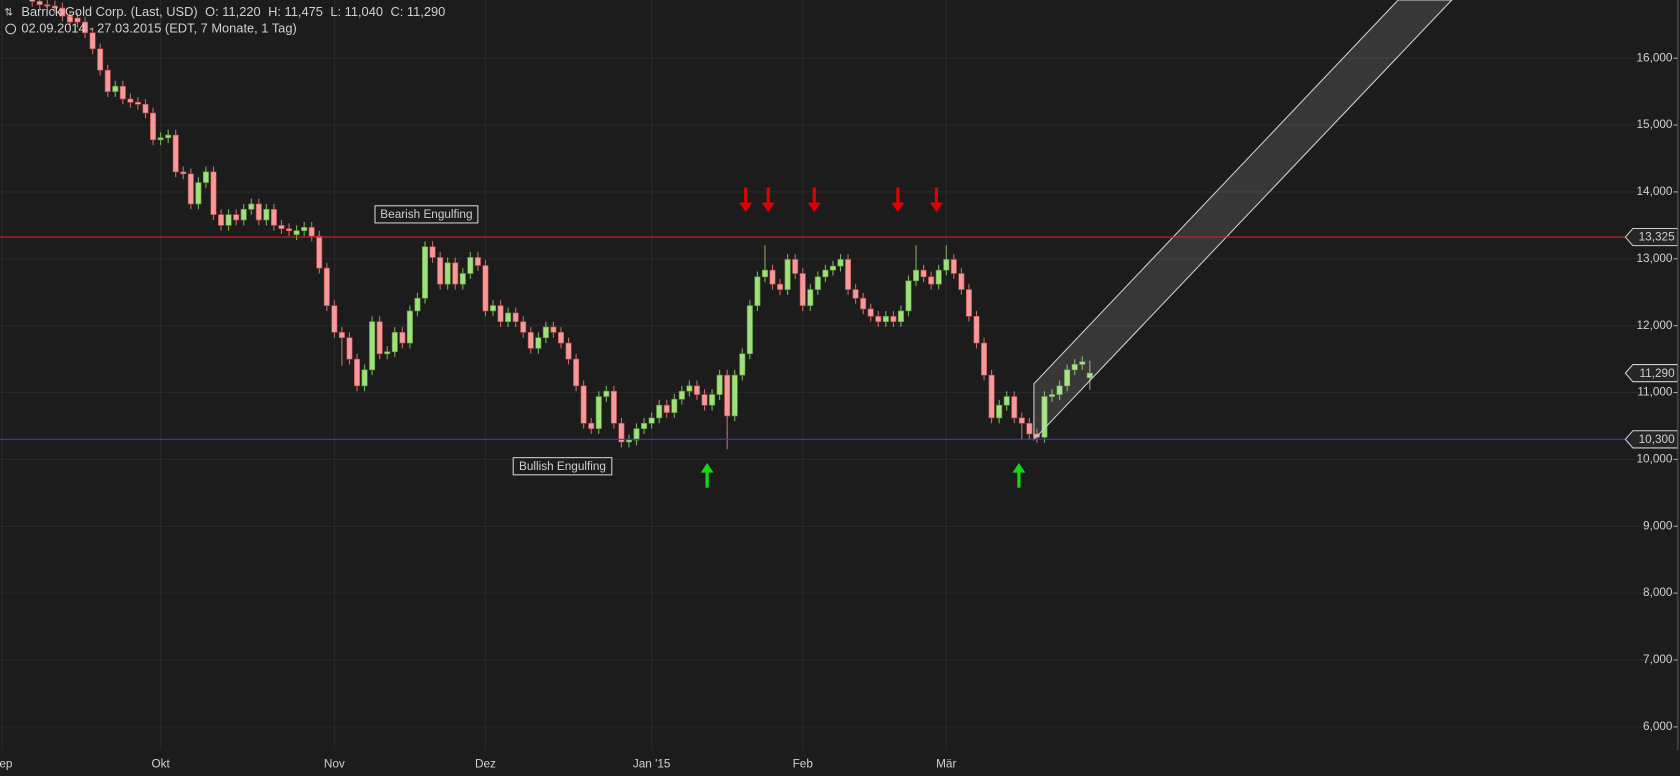  What do you see at coordinates (295, 11) in the screenshot?
I see `high-label: H: 11,475` at bounding box center [295, 11].